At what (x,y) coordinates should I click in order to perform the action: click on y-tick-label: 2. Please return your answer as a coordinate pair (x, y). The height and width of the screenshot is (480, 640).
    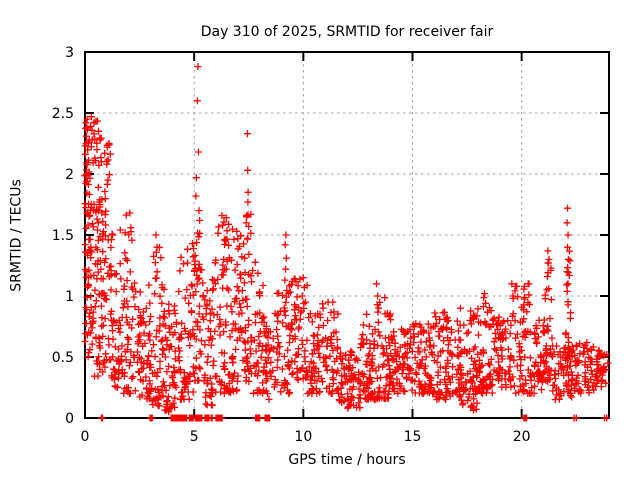
    Looking at the image, I should click on (69, 175).